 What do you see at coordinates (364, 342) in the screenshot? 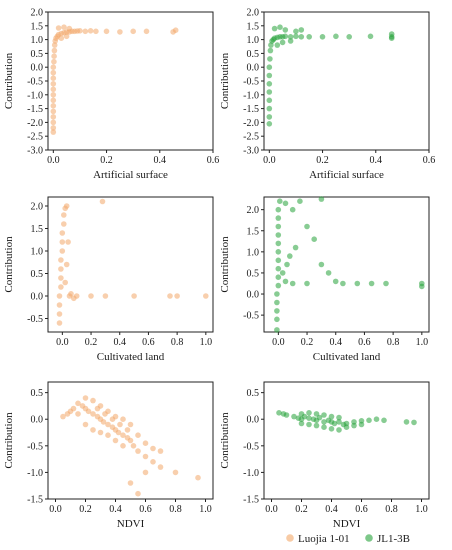
I see `x-tick-label: 0.6` at bounding box center [364, 342].